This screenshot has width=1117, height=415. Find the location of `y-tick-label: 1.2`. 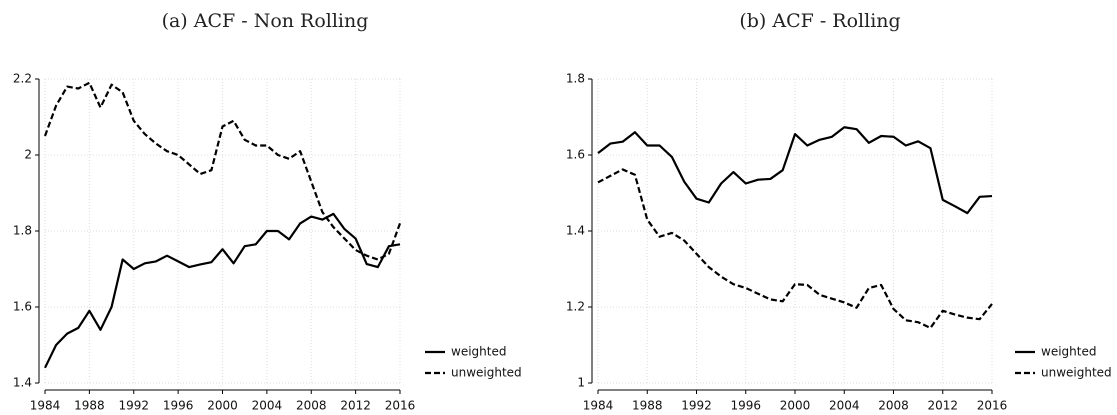

y-tick-label: 1.2 is located at coordinates (575, 307).